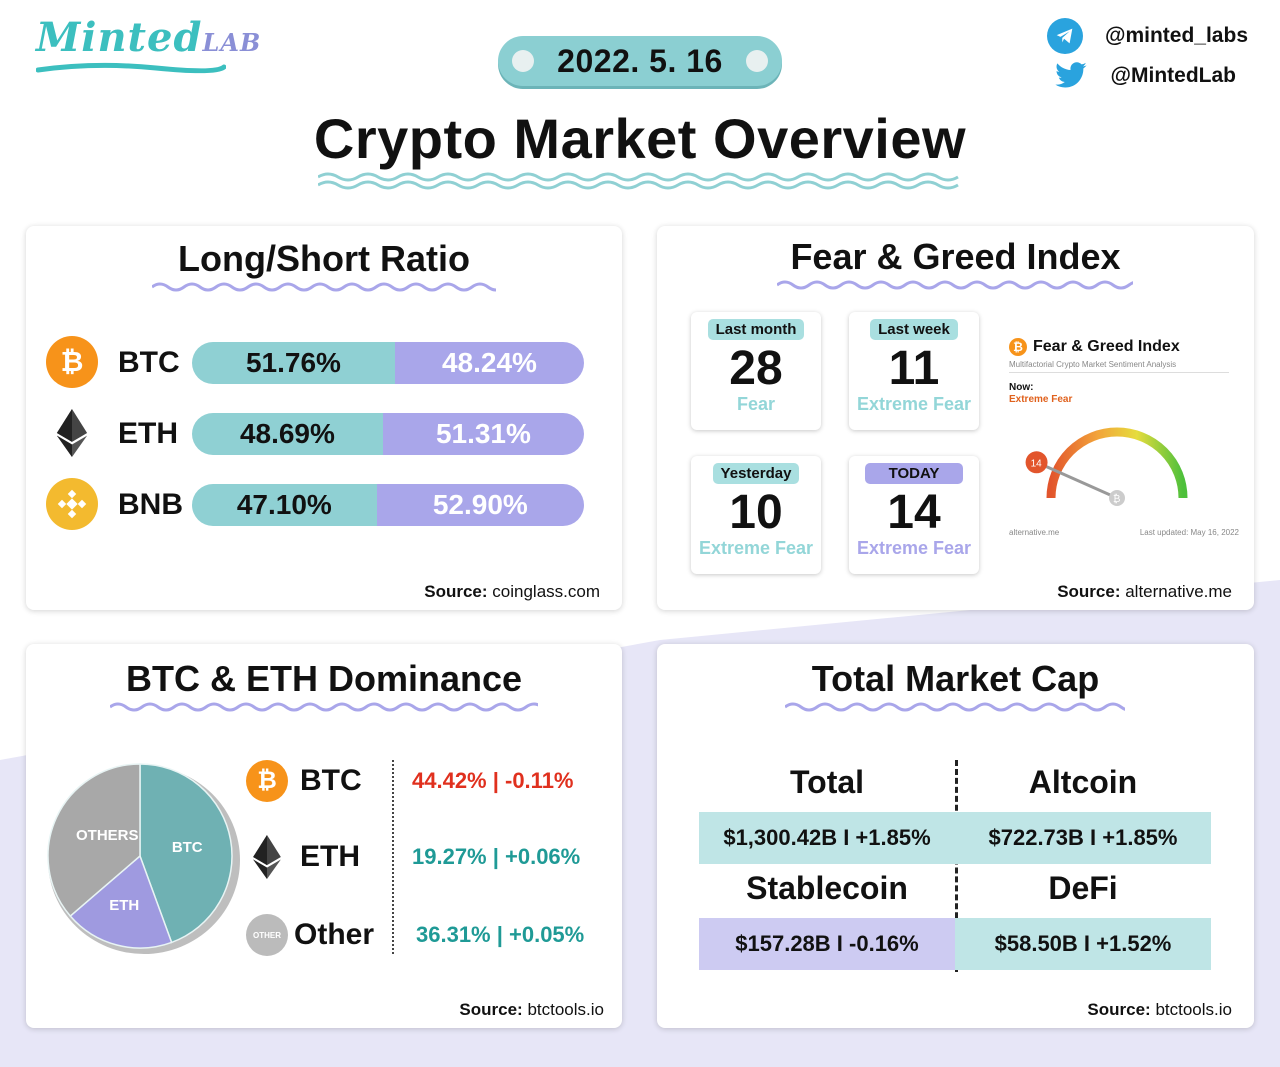  What do you see at coordinates (496, 856) in the screenshot?
I see `dominance-value: 19.27% | +0.06%` at bounding box center [496, 856].